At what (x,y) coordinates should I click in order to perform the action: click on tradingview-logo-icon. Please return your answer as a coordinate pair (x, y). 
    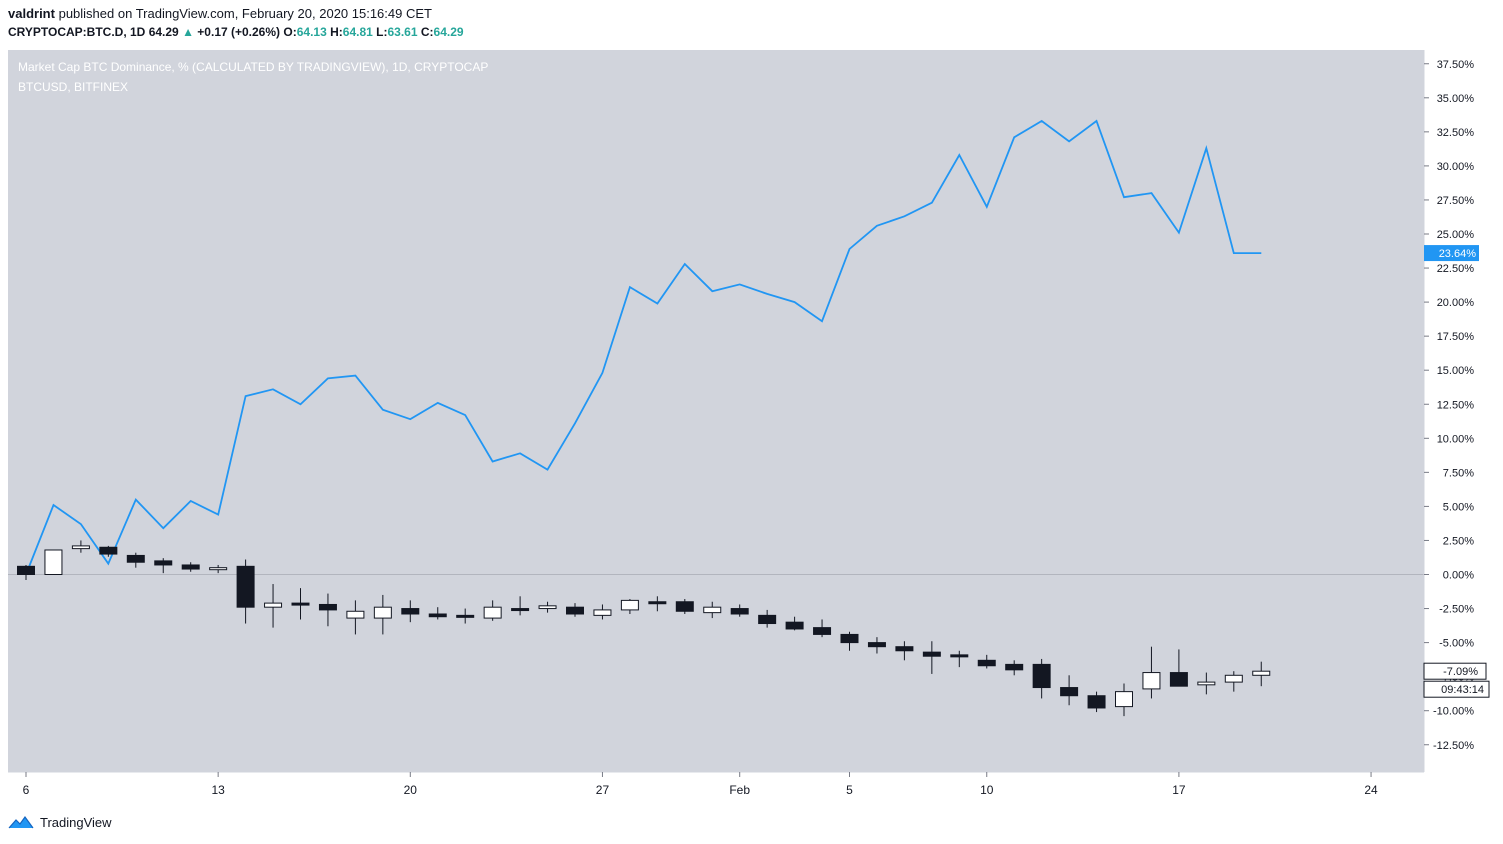
    Looking at the image, I should click on (21, 822).